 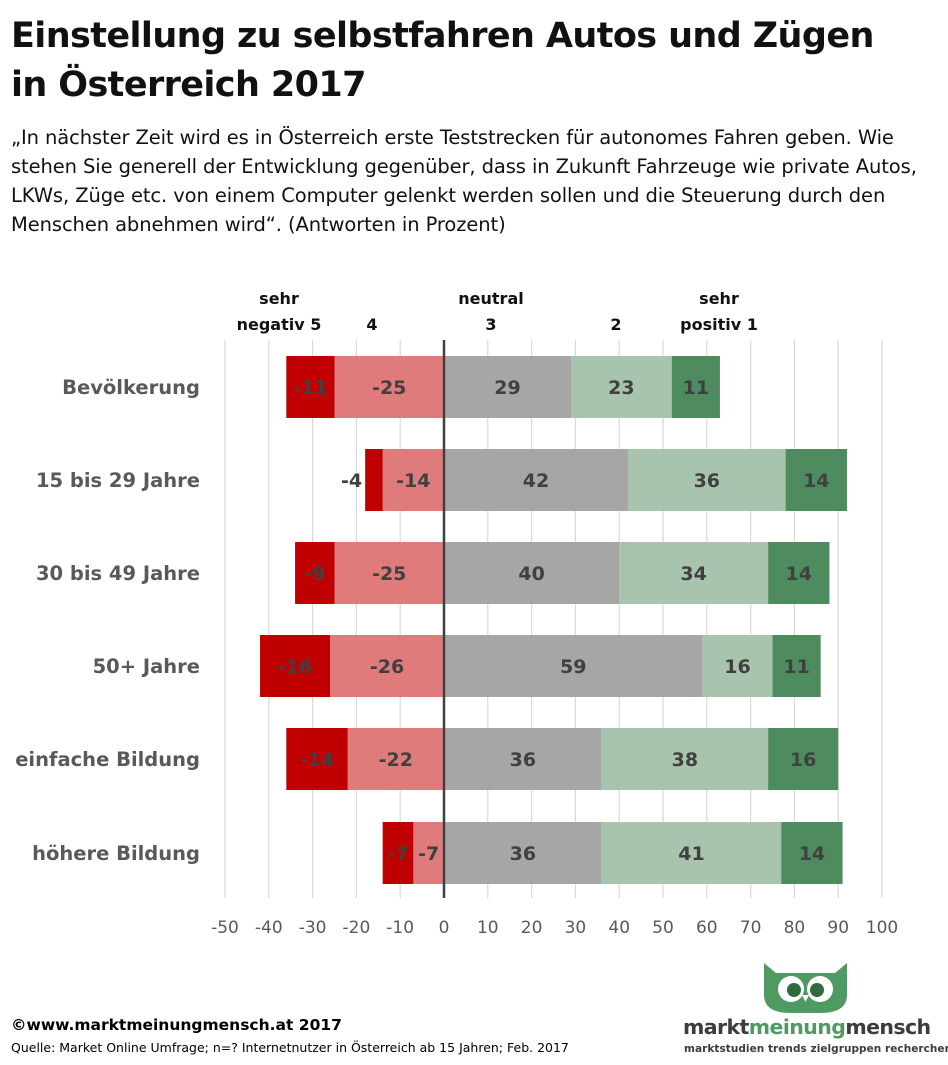 I want to click on data-label: 40, so click(x=531, y=574).